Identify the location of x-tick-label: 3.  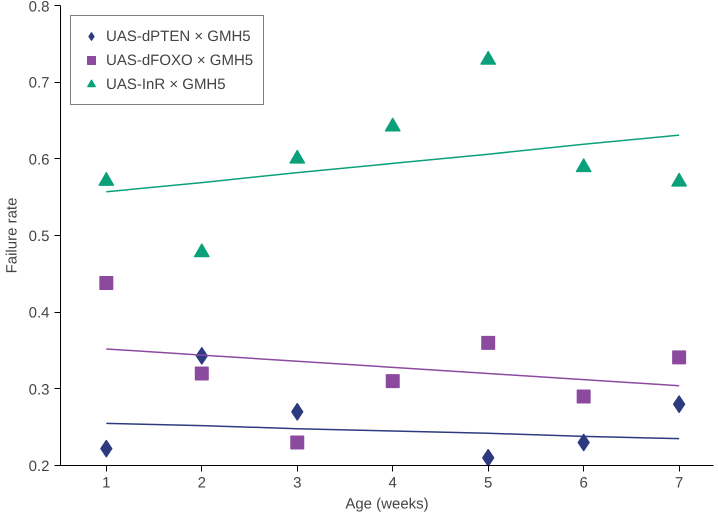
(297, 483).